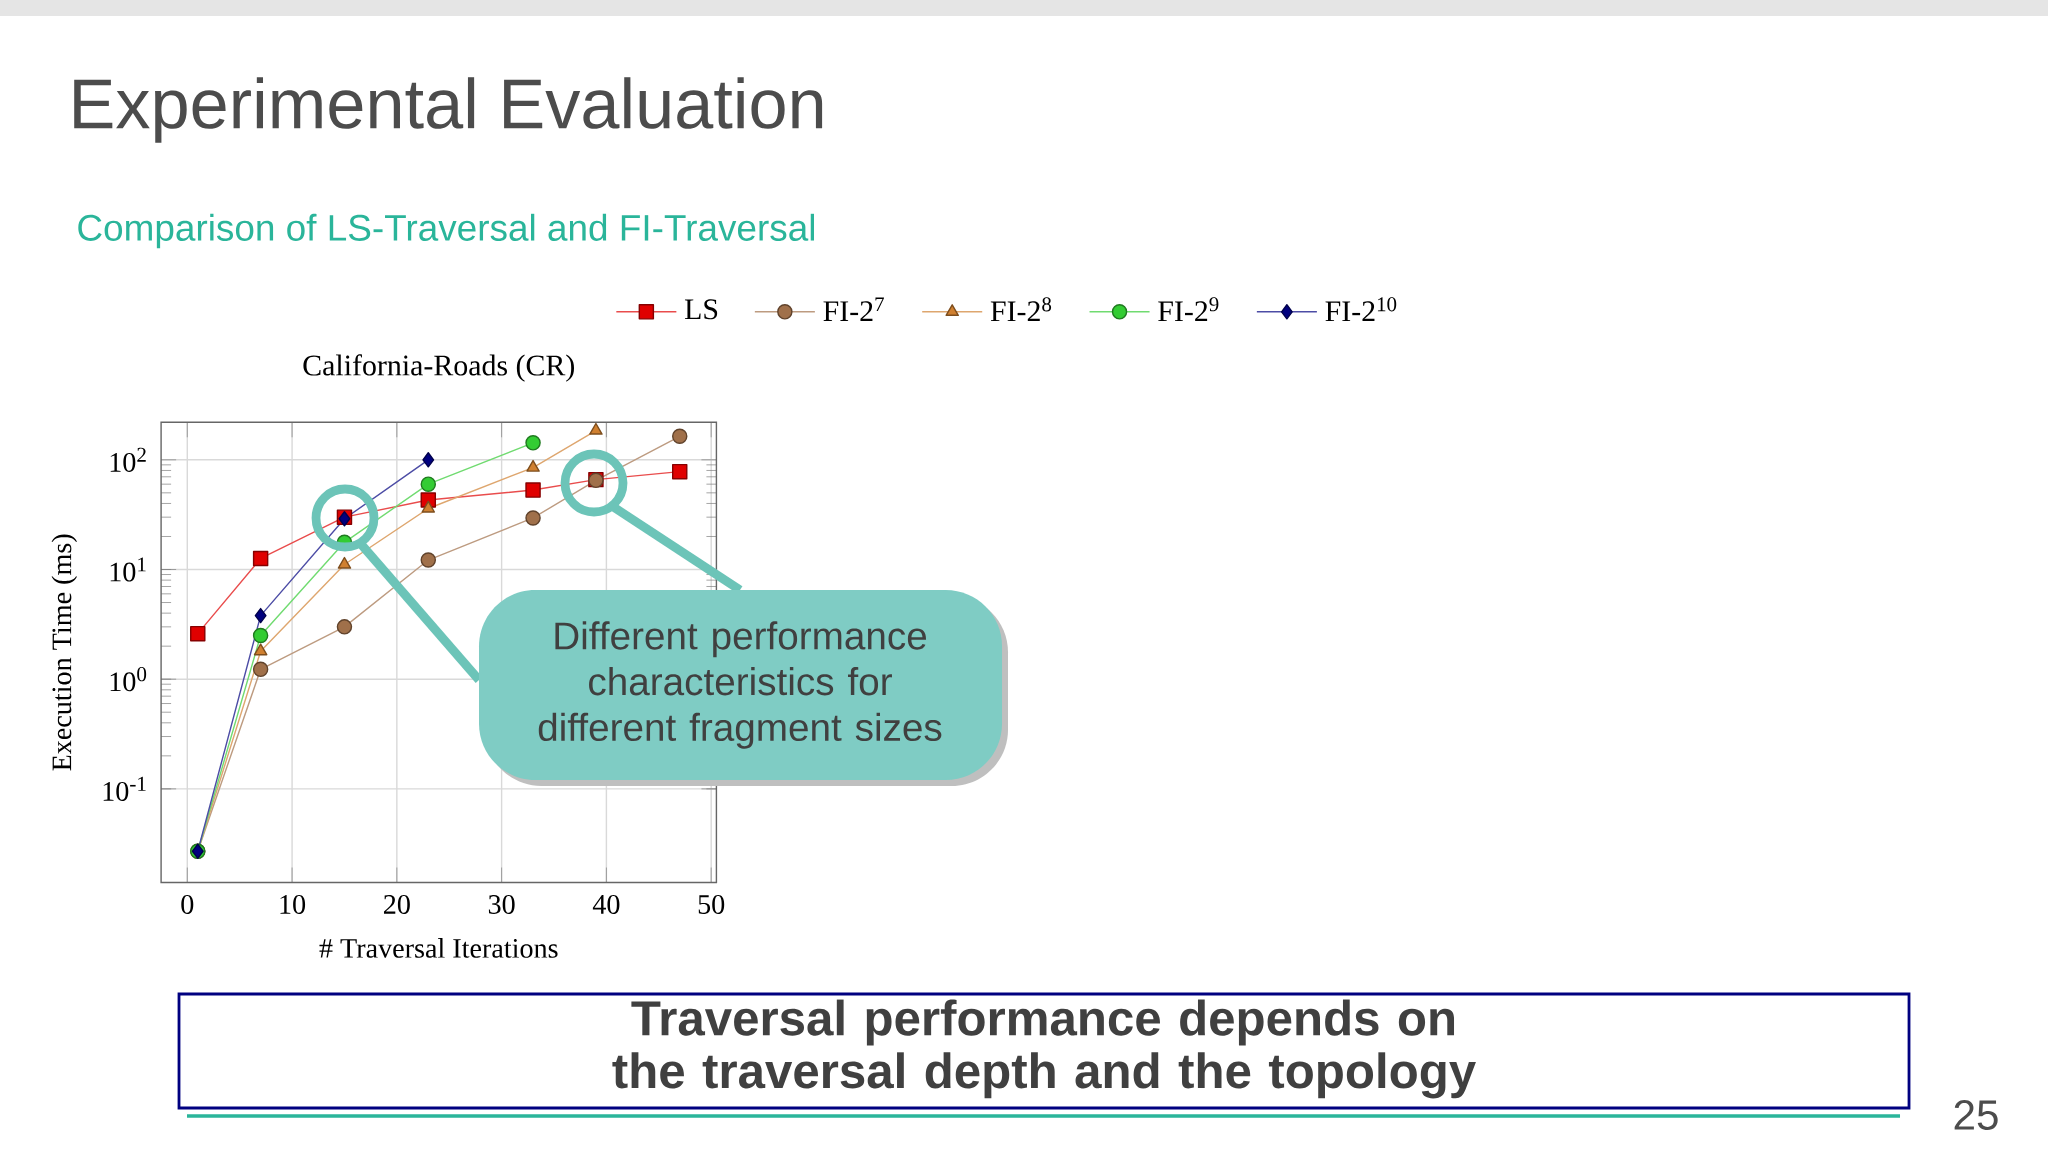 Image resolution: width=2048 pixels, height=1152 pixels. I want to click on text: Traversal performance depends on the traversal depth and the topology, so click(1044, 1049).